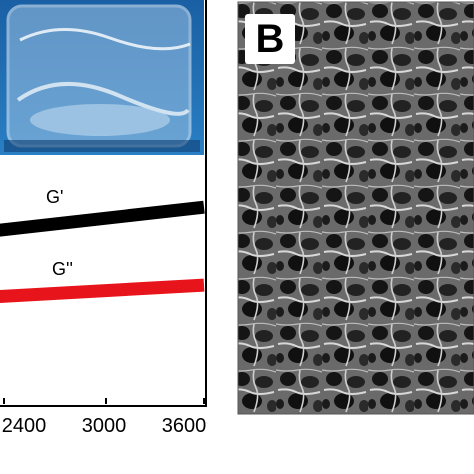 The width and height of the screenshot is (474, 474). What do you see at coordinates (54, 197) in the screenshot?
I see `series-label-g-prime: G'` at bounding box center [54, 197].